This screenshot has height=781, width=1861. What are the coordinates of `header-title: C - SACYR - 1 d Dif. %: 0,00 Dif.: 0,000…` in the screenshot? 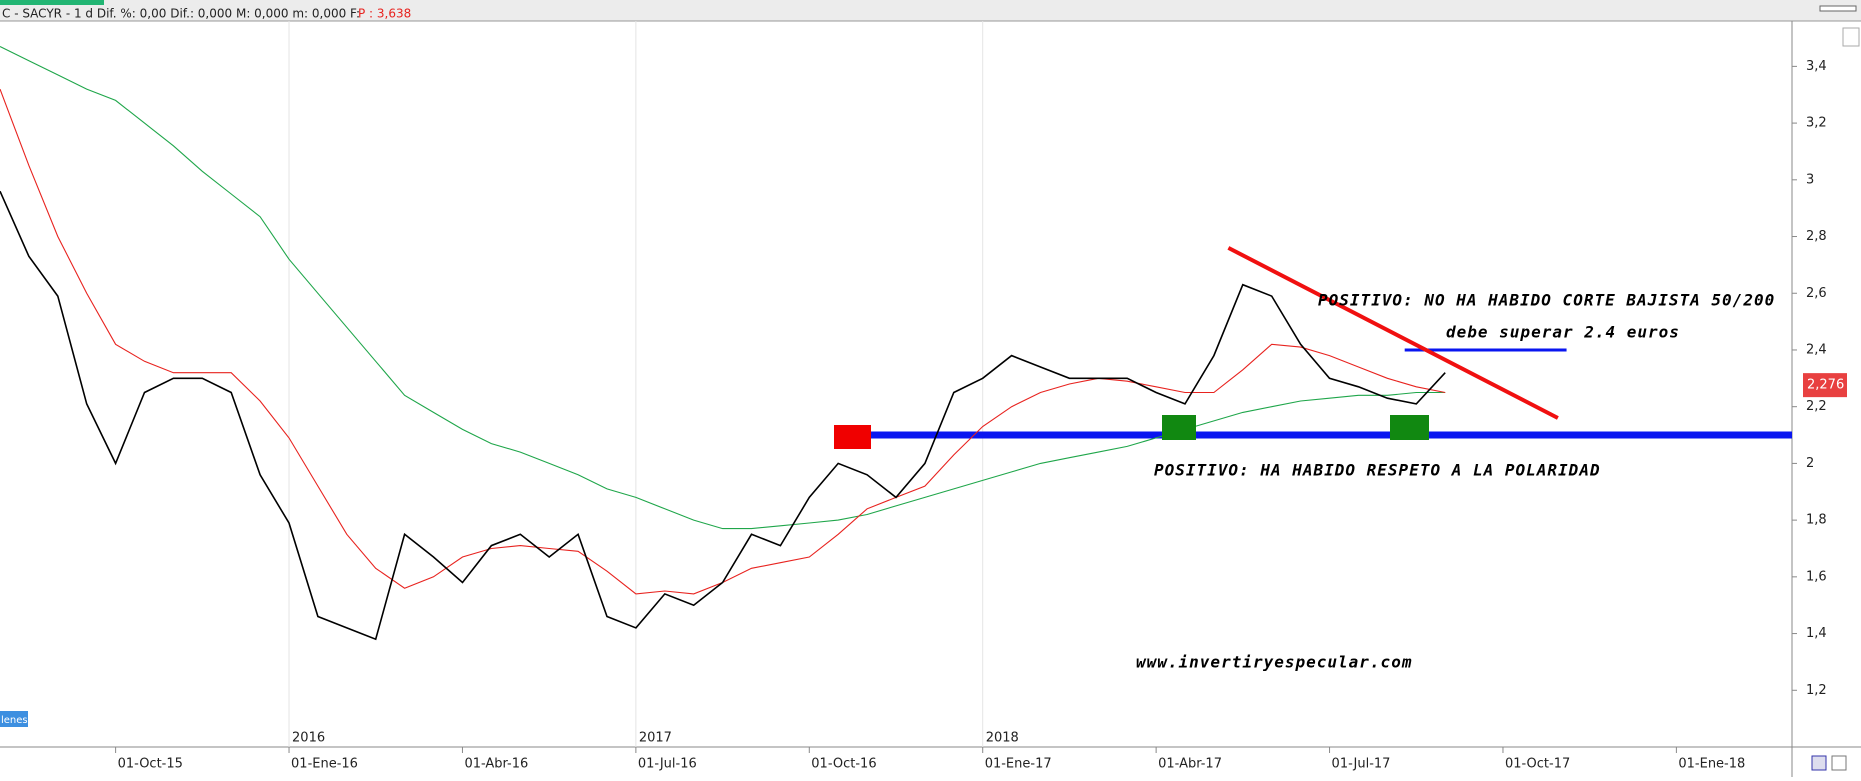 It's located at (181, 14).